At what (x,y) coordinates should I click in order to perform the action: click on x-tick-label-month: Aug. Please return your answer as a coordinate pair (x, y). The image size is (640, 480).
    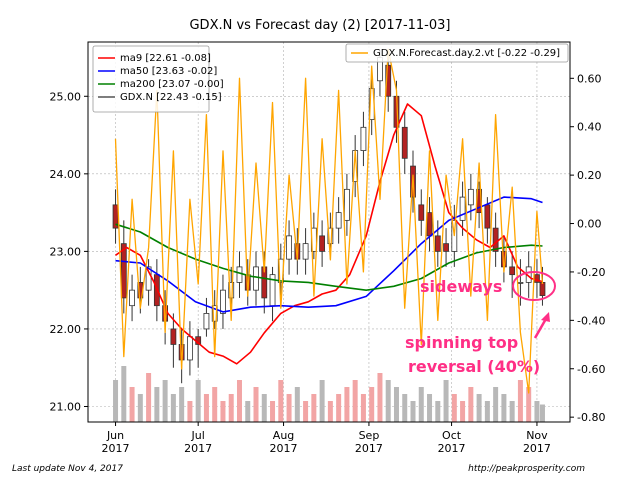
    Looking at the image, I should click on (283, 435).